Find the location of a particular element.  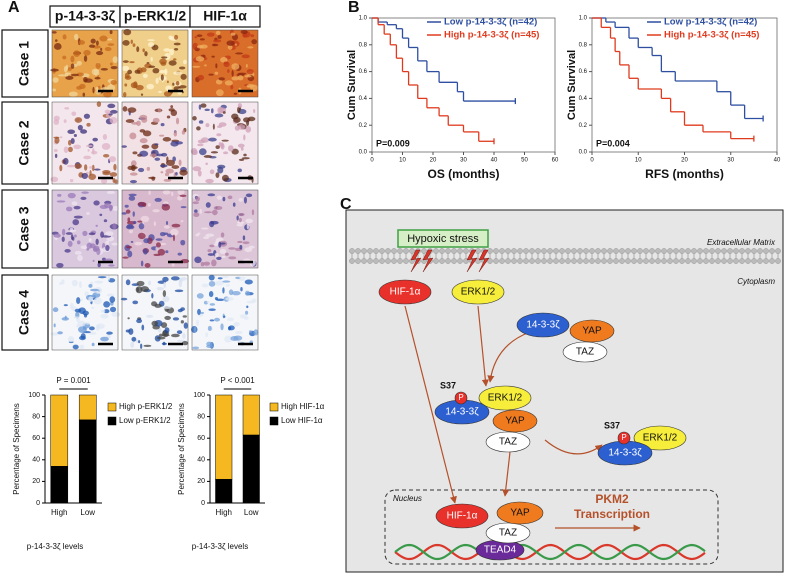

row-header: Case 4 is located at coordinates (24, 312).